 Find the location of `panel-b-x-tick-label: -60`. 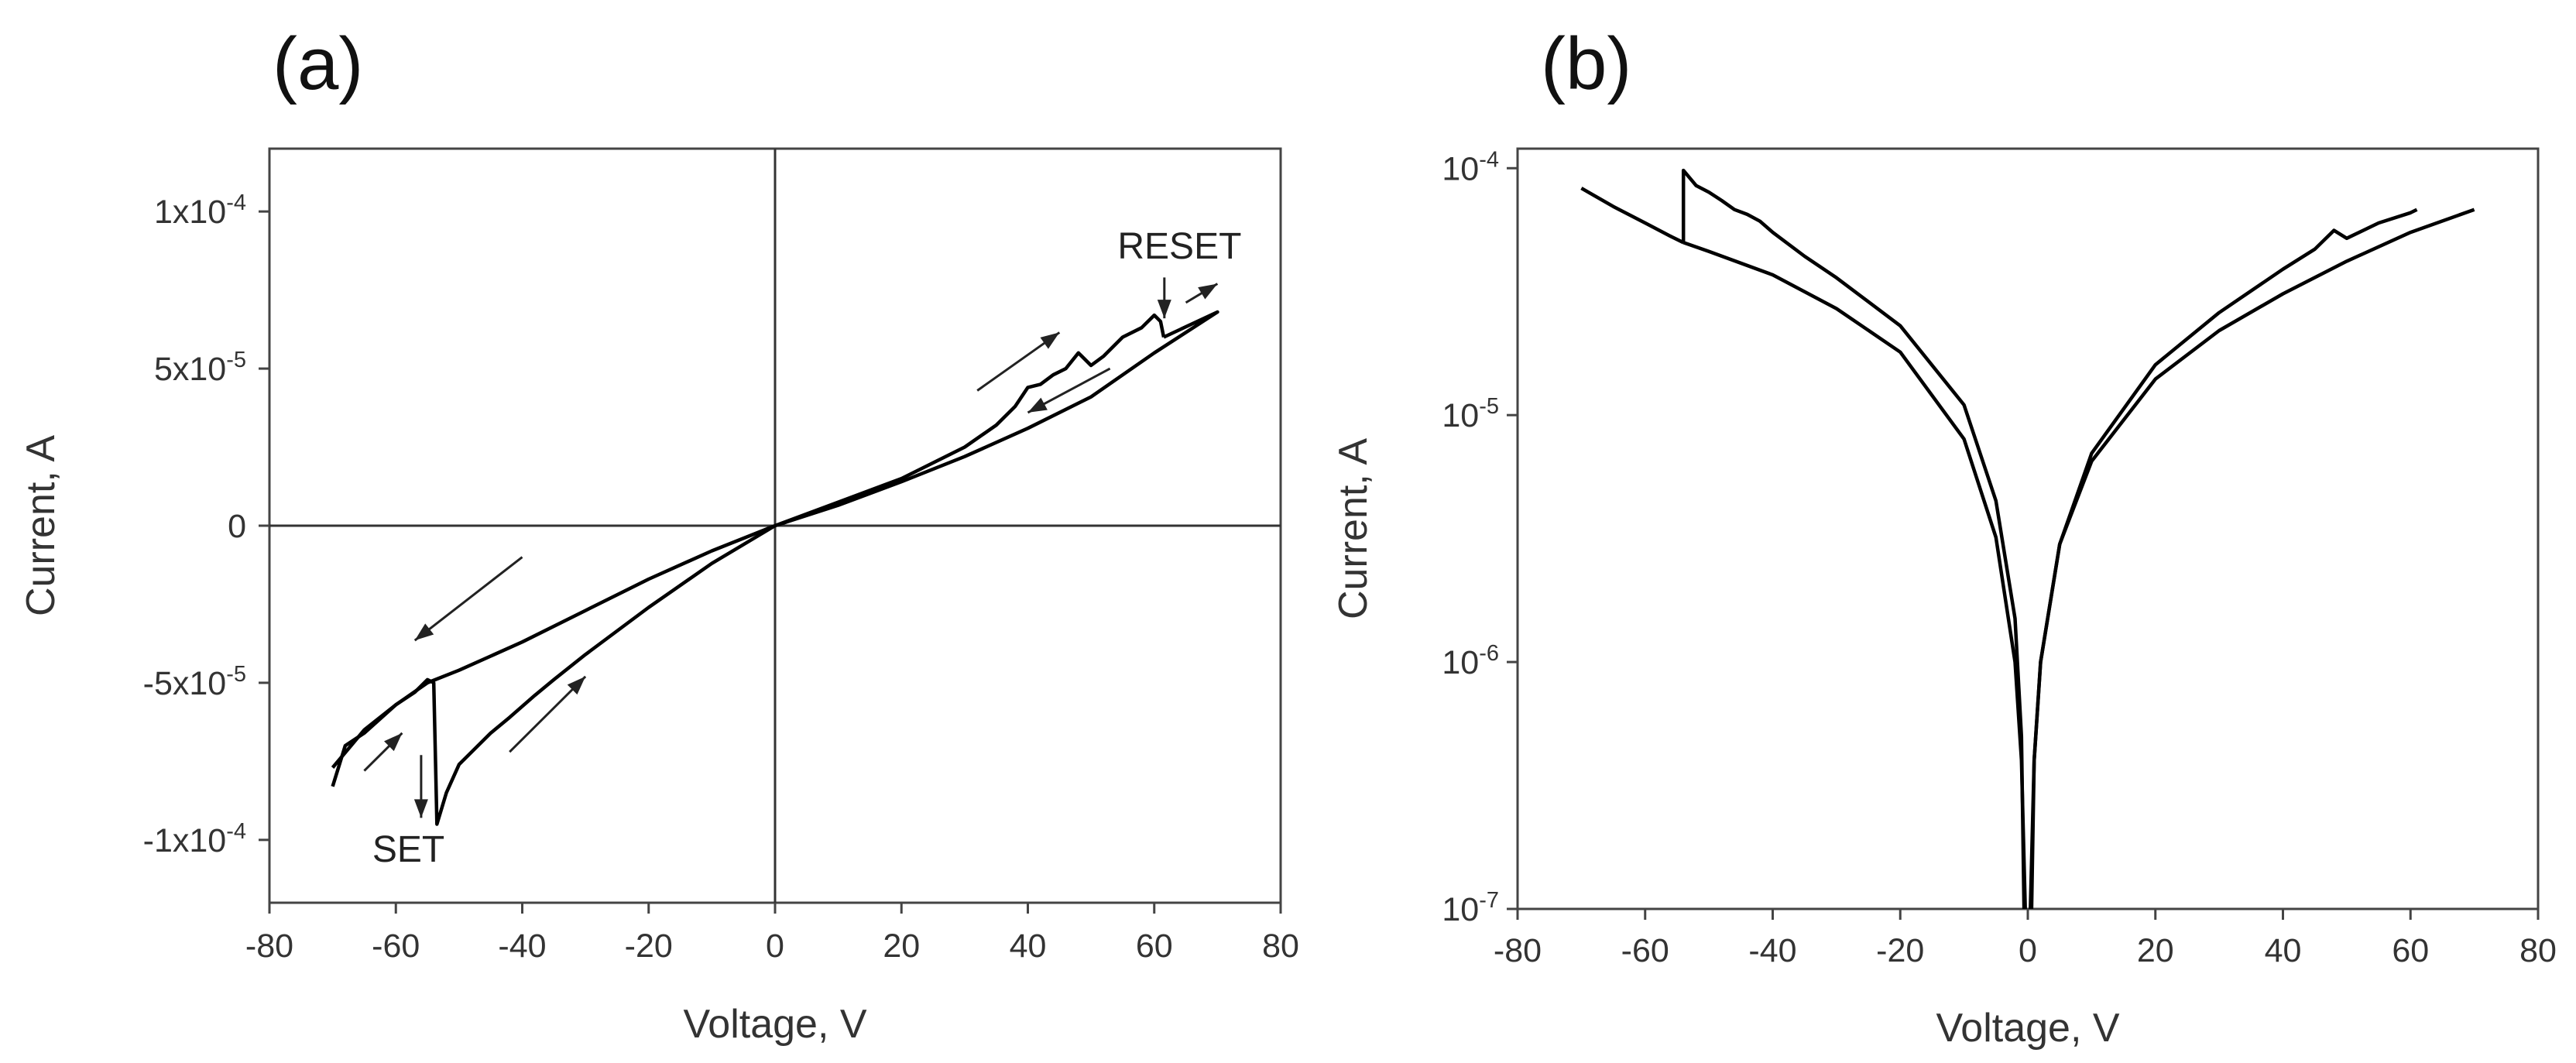

panel-b-x-tick-label: -60 is located at coordinates (1645, 950).